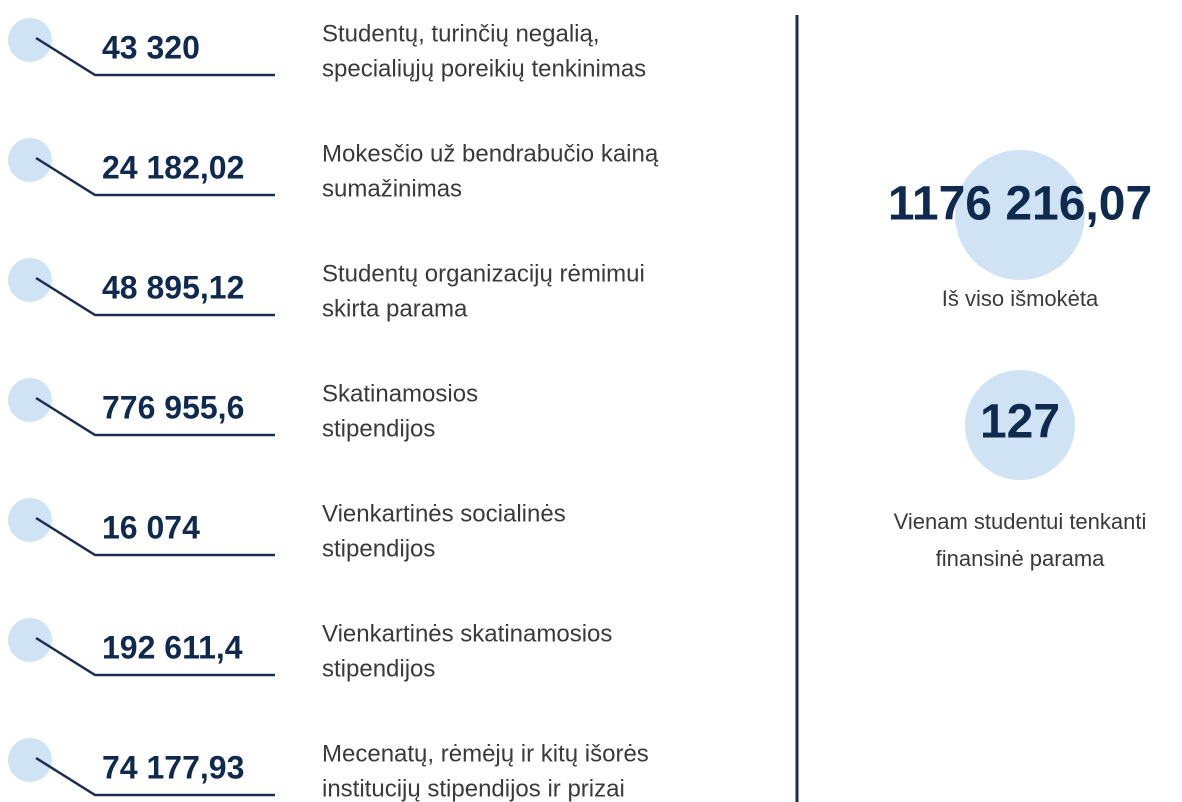 This screenshot has width=1182, height=802. What do you see at coordinates (395, 308) in the screenshot?
I see `item-label: skirta parama` at bounding box center [395, 308].